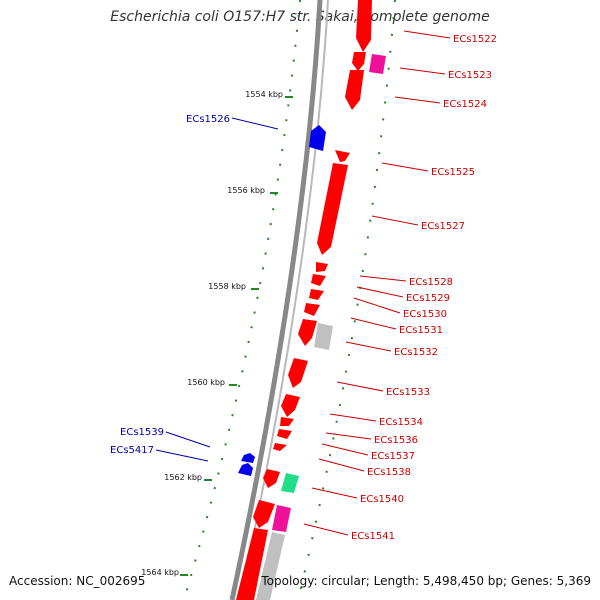 The image size is (600, 600). What do you see at coordinates (264, 94) in the screenshot?
I see `scale-label: 1554 kbp` at bounding box center [264, 94].